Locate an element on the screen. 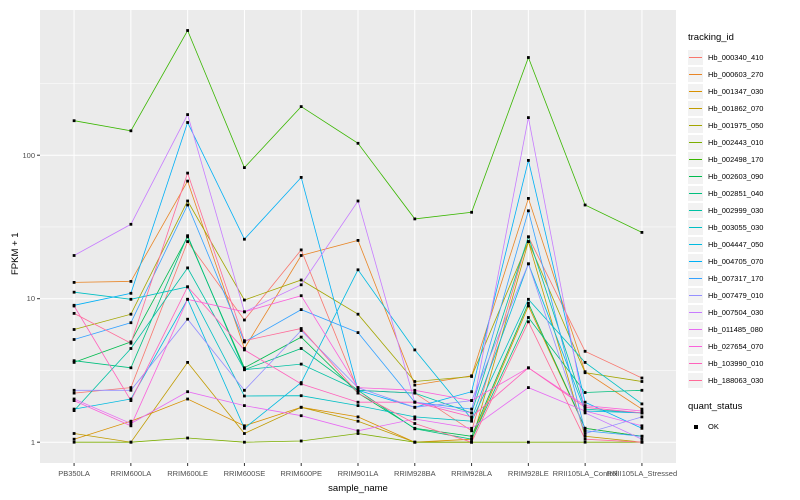  legend-label: Hb_004447_050 is located at coordinates (736, 244).